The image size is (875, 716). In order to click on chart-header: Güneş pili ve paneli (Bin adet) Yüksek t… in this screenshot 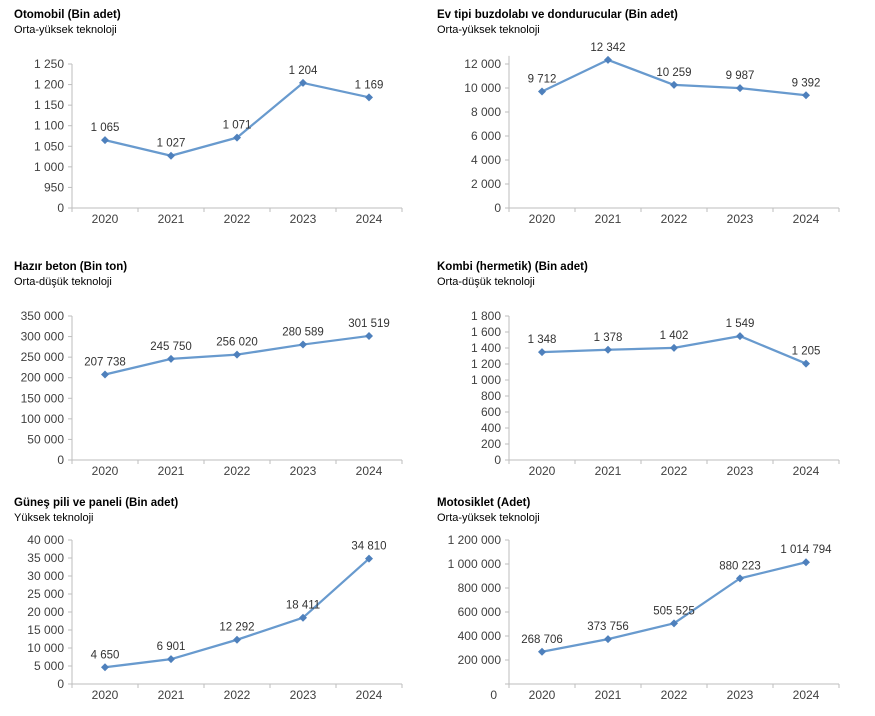, I will do `click(218, 502)`.